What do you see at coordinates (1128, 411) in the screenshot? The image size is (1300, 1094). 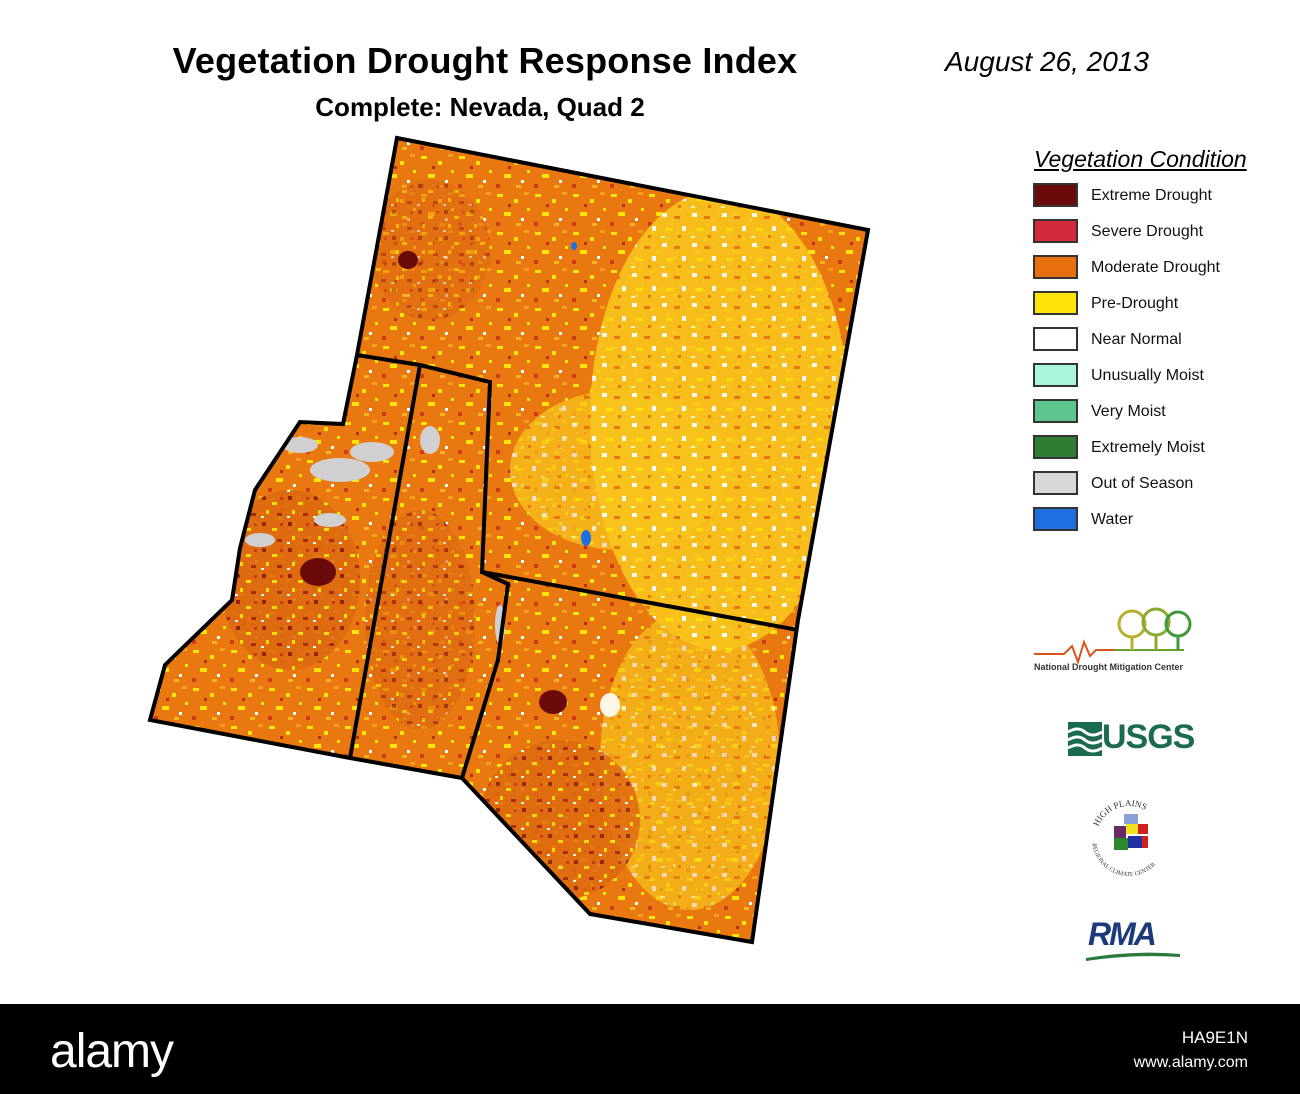 I see `legend-label: Very Moist` at bounding box center [1128, 411].